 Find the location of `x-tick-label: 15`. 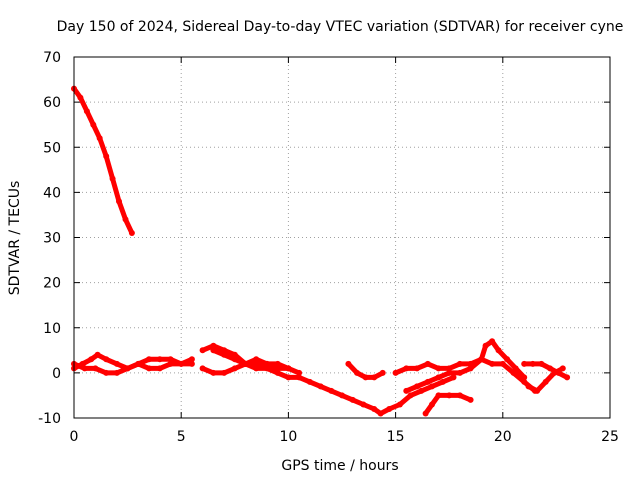

x-tick-label: 15 is located at coordinates (396, 437).